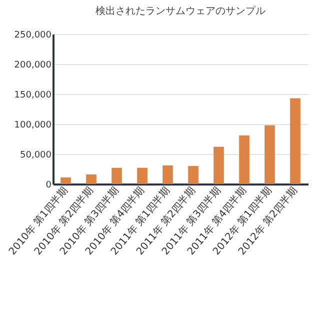  What do you see at coordinates (33, 65) in the screenshot?
I see `y-tick-label: 200,000` at bounding box center [33, 65].